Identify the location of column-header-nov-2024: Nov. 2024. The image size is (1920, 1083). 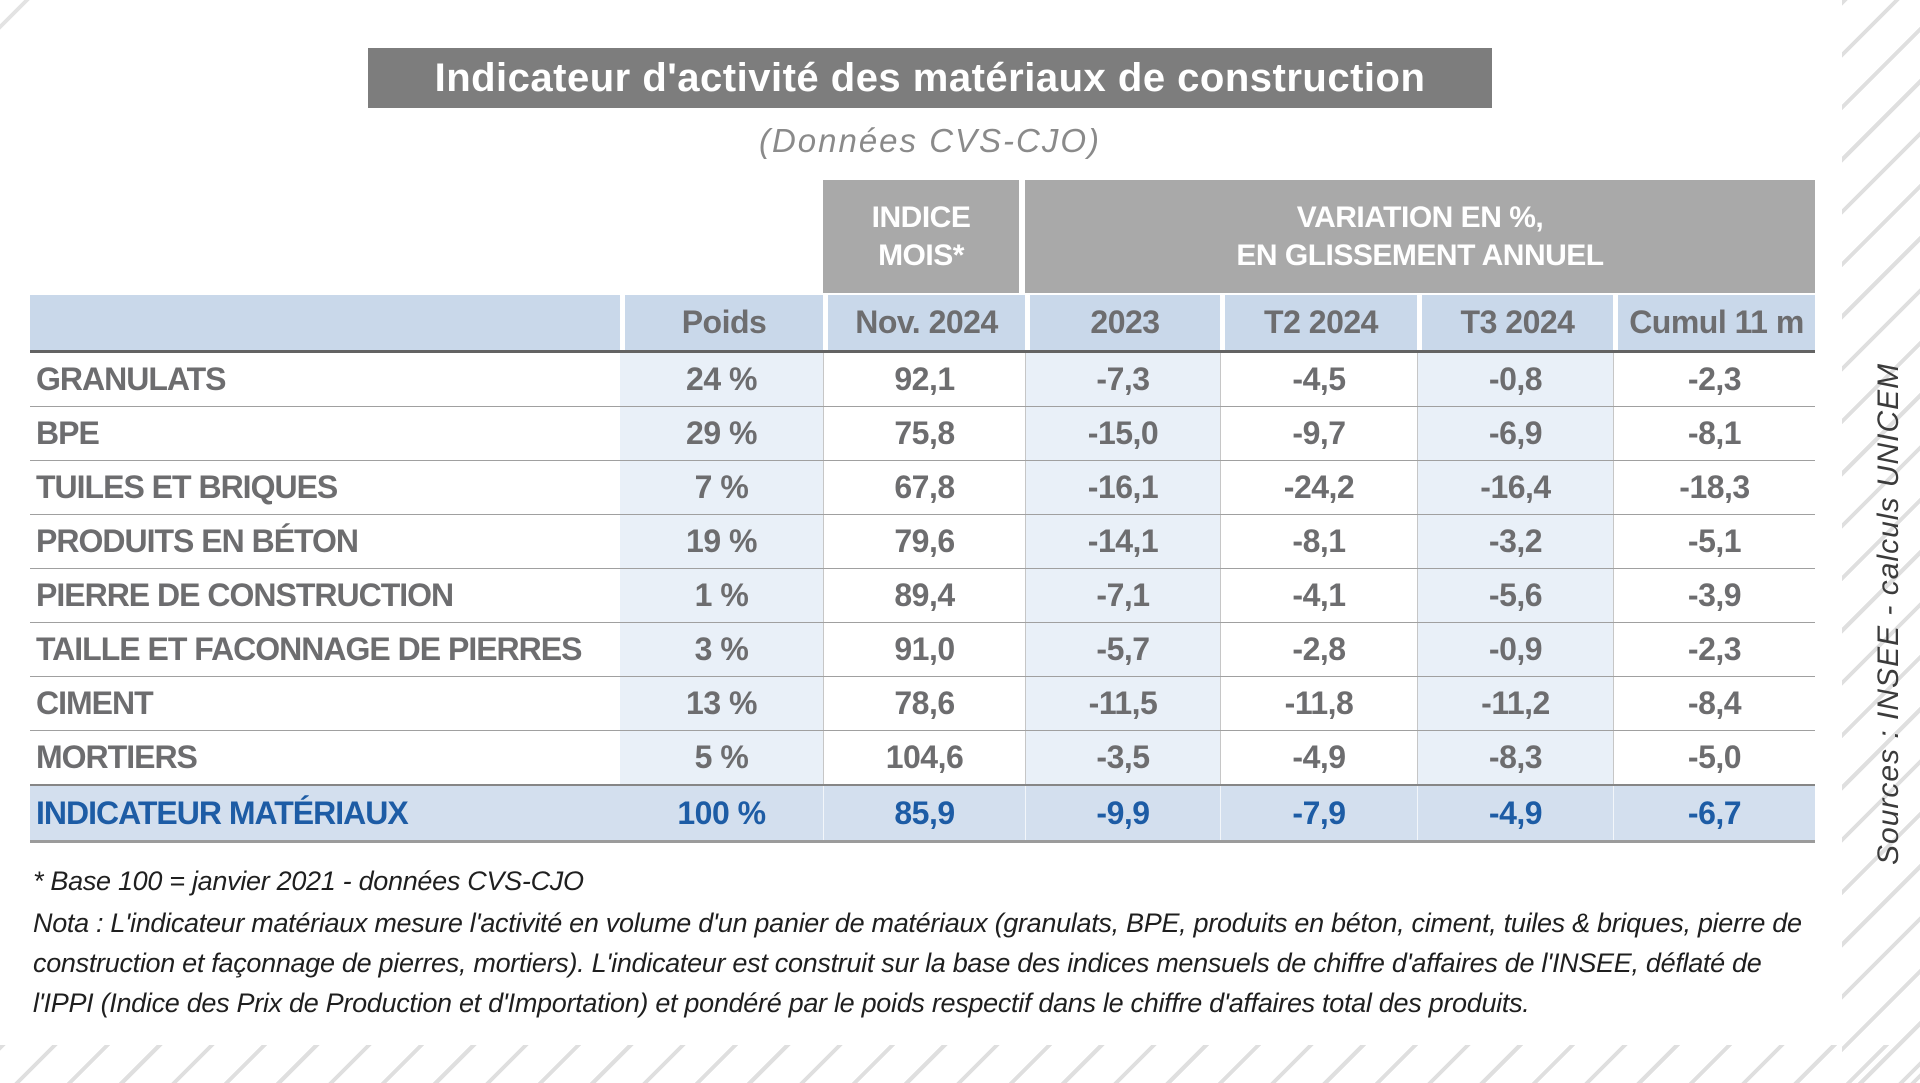
(924, 322).